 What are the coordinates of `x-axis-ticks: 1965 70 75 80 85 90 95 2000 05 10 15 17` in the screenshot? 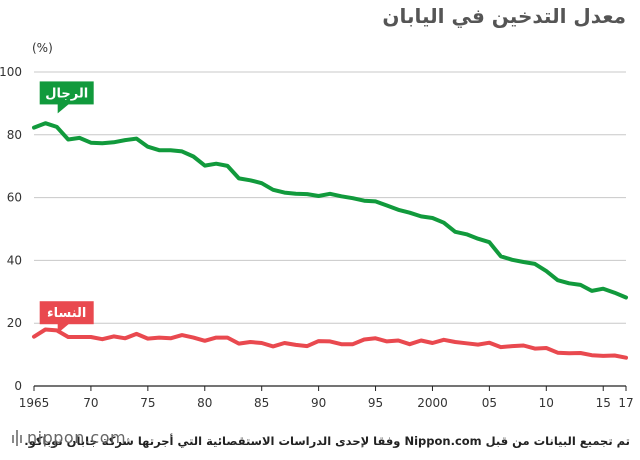 It's located at (326, 398).